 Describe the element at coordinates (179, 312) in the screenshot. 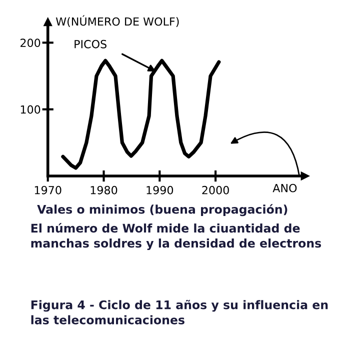

I see `text: Figura 4 - Ciclo de 11 años y su influencia en las telecomunicaciones` at that location.